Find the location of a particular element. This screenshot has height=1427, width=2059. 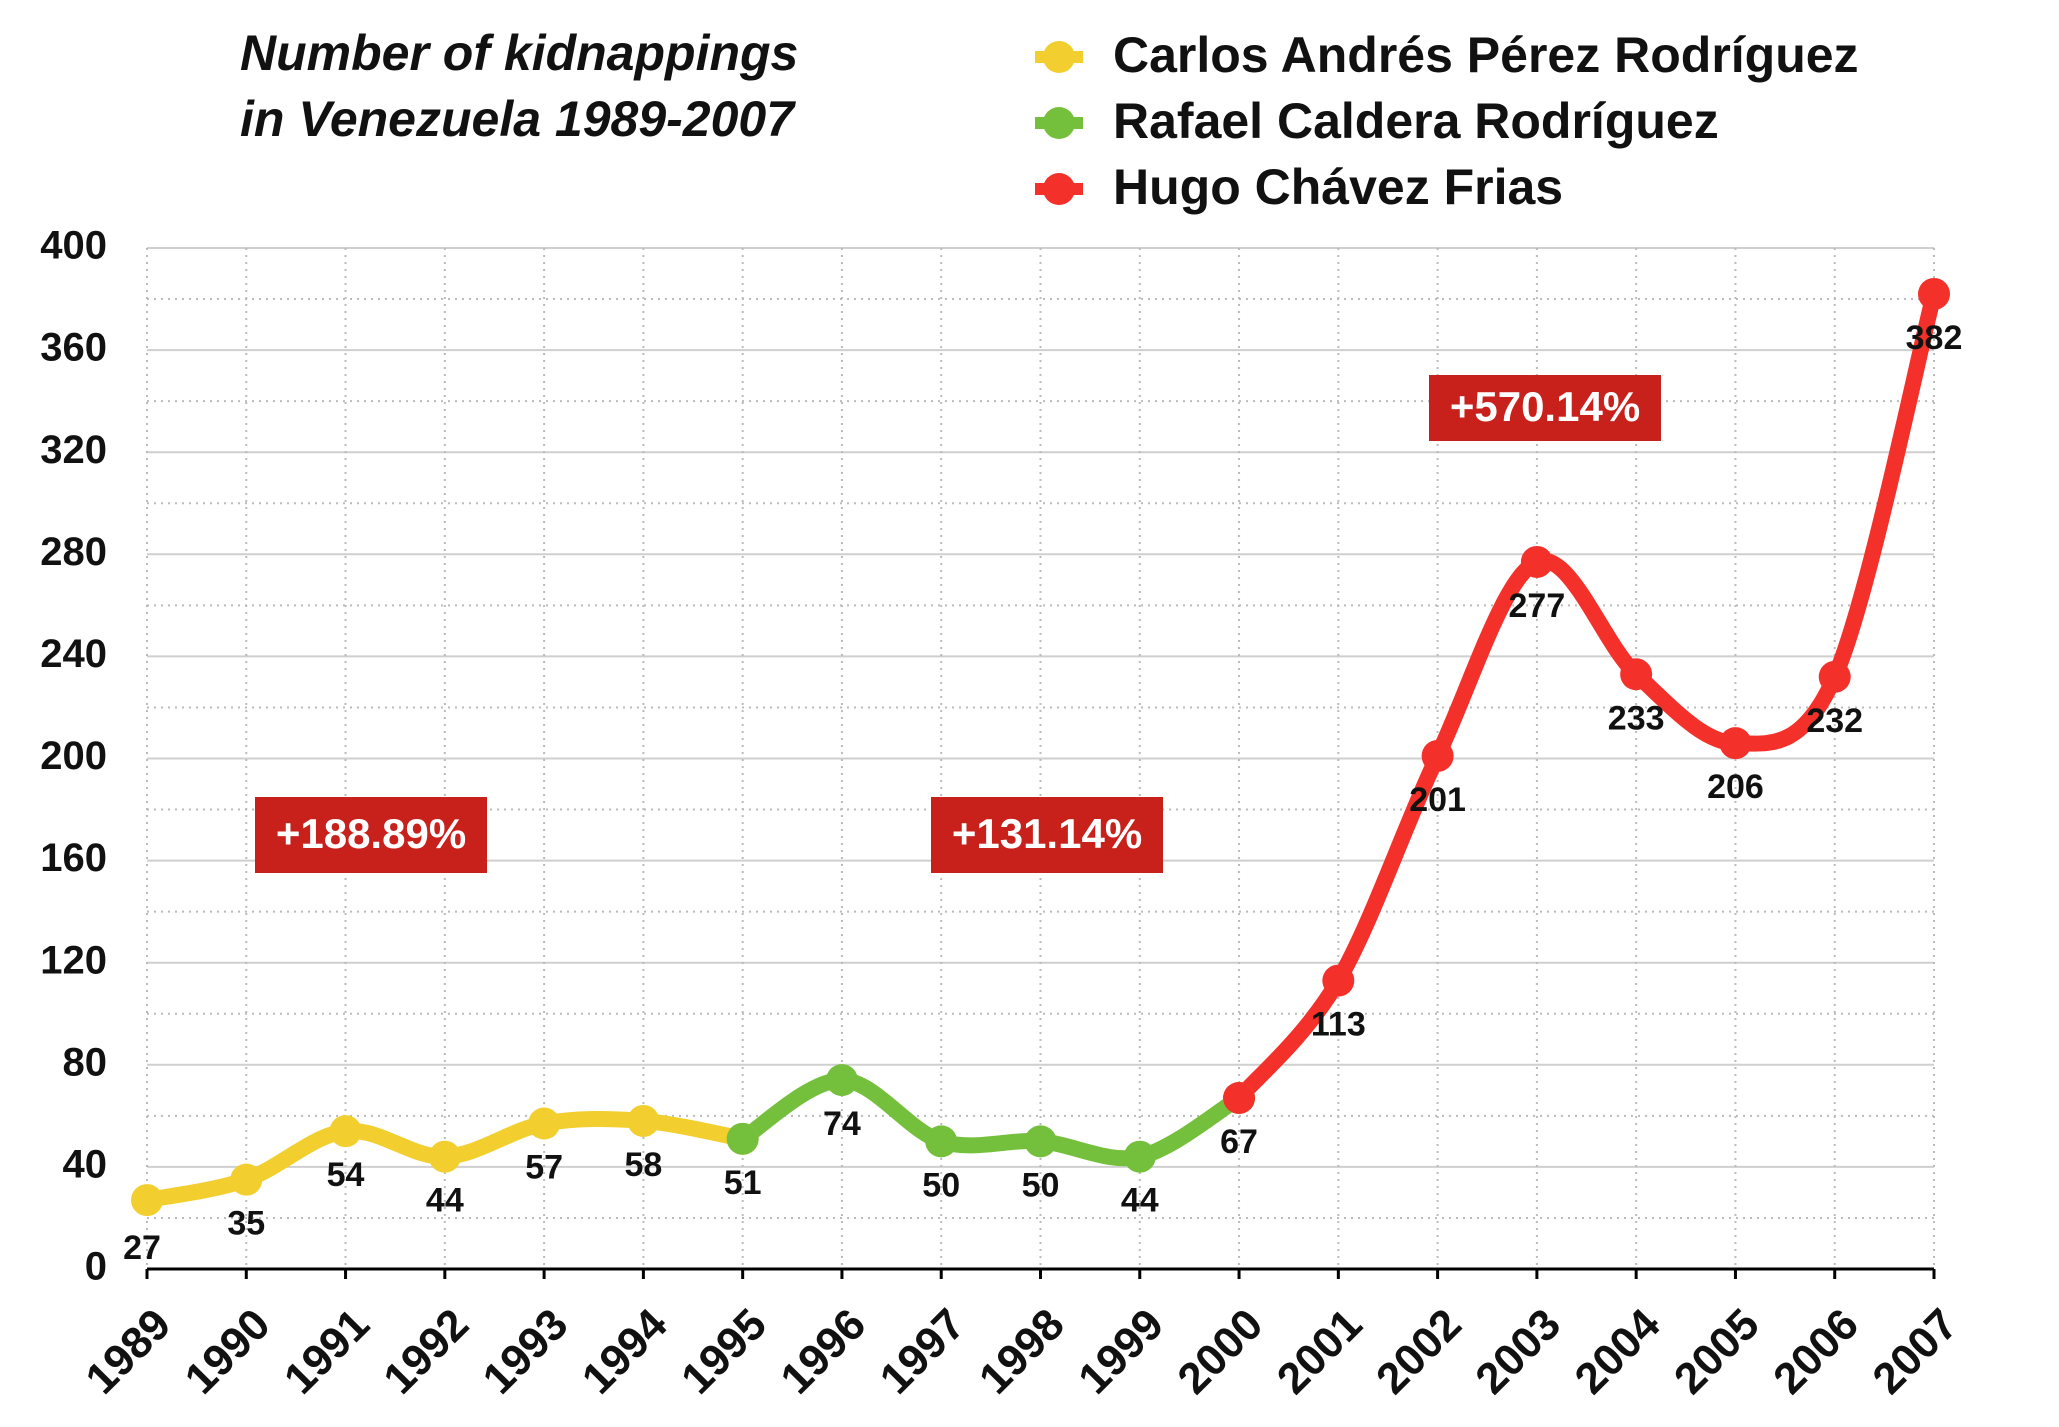

y-tick-label: 280 is located at coordinates (73, 552).